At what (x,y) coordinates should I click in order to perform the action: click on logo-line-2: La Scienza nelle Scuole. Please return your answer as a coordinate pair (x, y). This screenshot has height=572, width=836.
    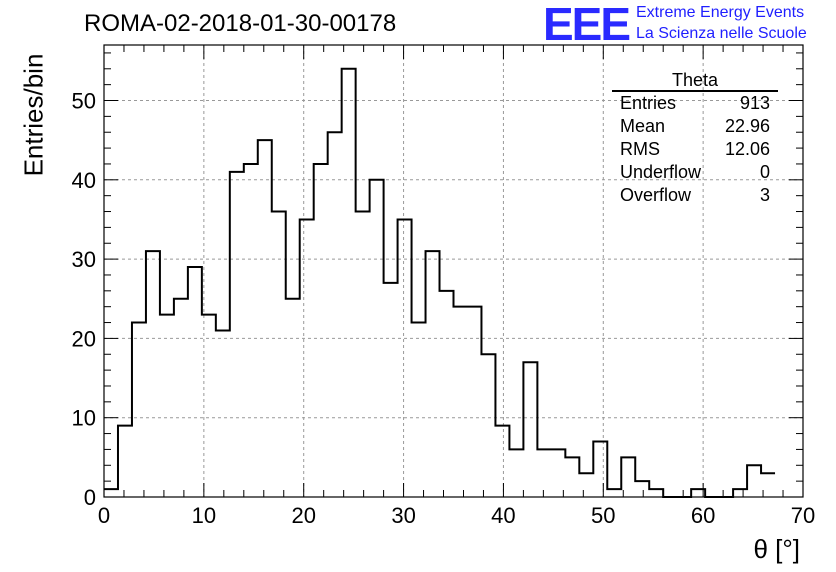
    Looking at the image, I should click on (721, 33).